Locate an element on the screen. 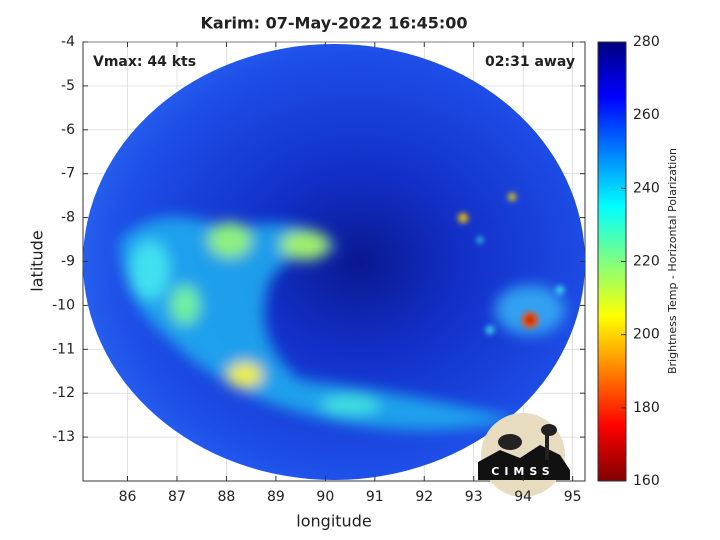 This screenshot has width=720, height=540. x-tick-label: 94 is located at coordinates (523, 497).